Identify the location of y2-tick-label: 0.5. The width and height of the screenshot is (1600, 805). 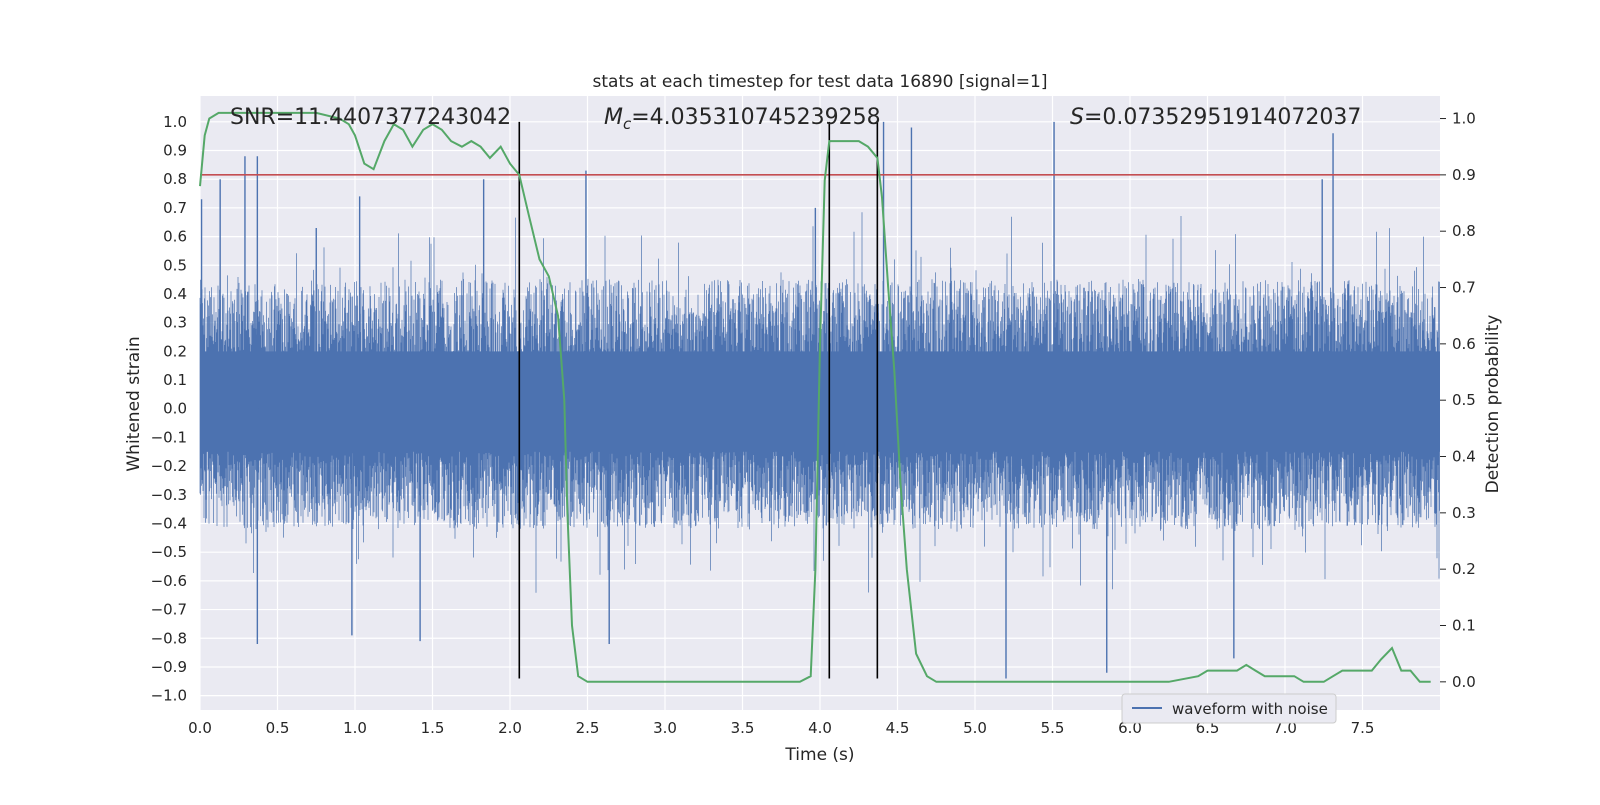
(1464, 400).